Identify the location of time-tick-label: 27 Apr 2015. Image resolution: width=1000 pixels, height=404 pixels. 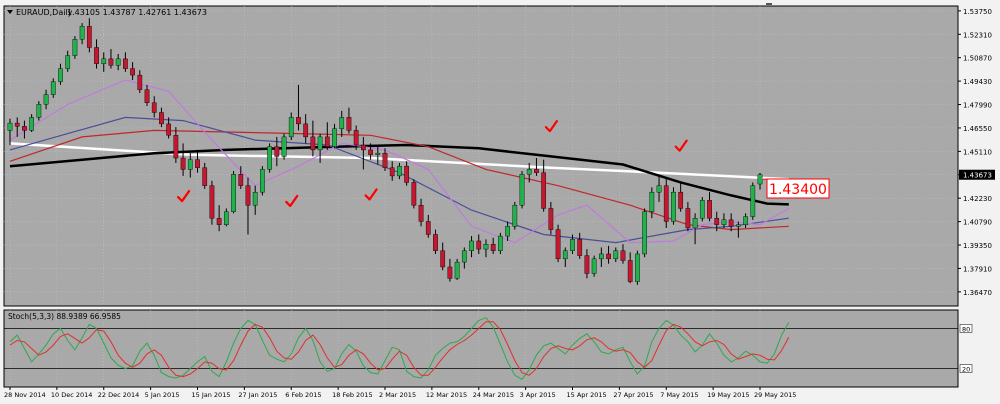
(633, 395).